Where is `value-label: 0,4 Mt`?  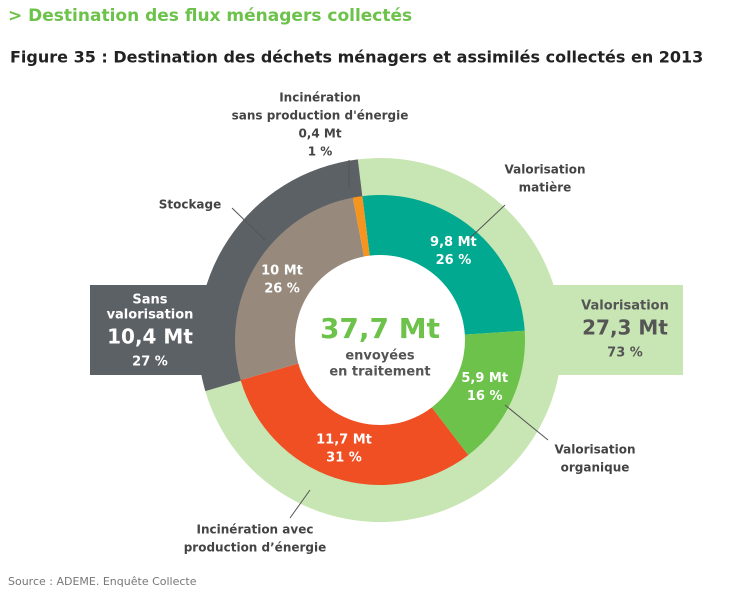 value-label: 0,4 Mt is located at coordinates (319, 134).